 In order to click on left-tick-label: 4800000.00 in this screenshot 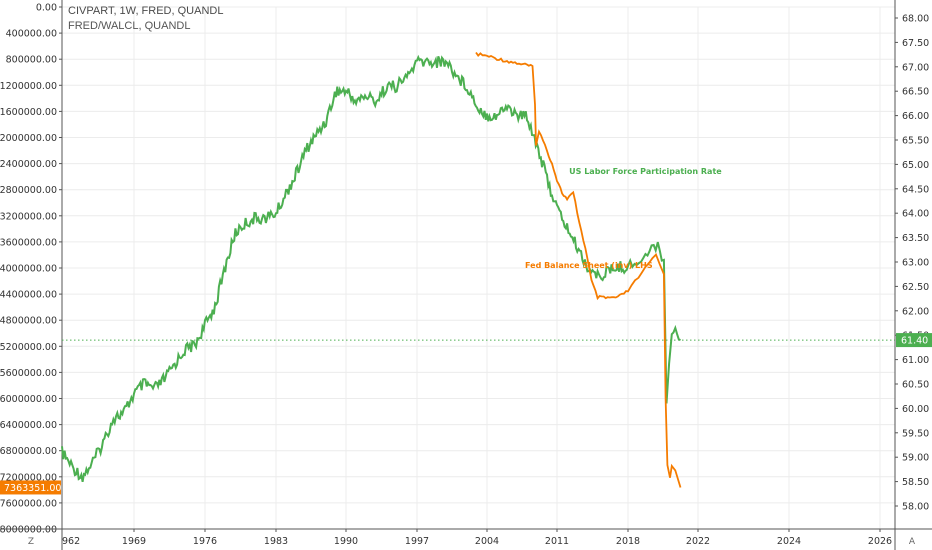, I will do `click(28, 321)`.